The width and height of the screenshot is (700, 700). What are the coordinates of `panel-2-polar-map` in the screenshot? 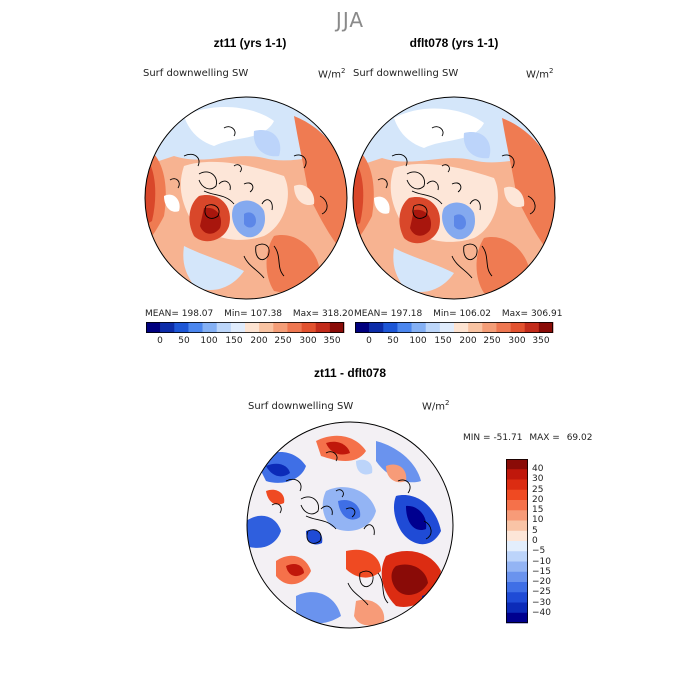 It's located at (454, 198).